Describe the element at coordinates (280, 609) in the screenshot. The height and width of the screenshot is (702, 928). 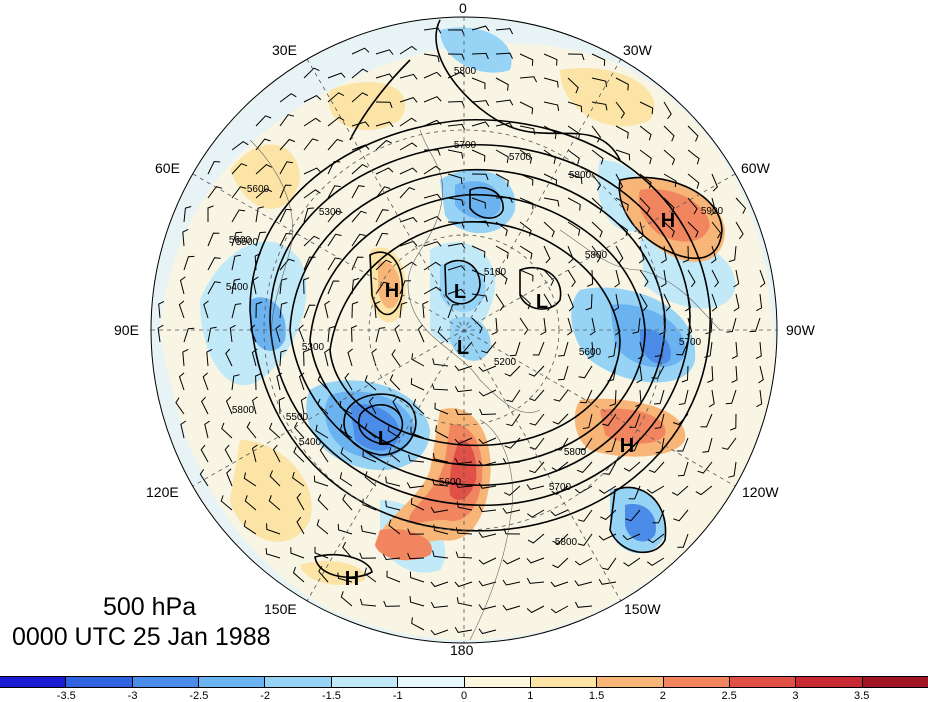
I see `longitude-label: 150E` at that location.